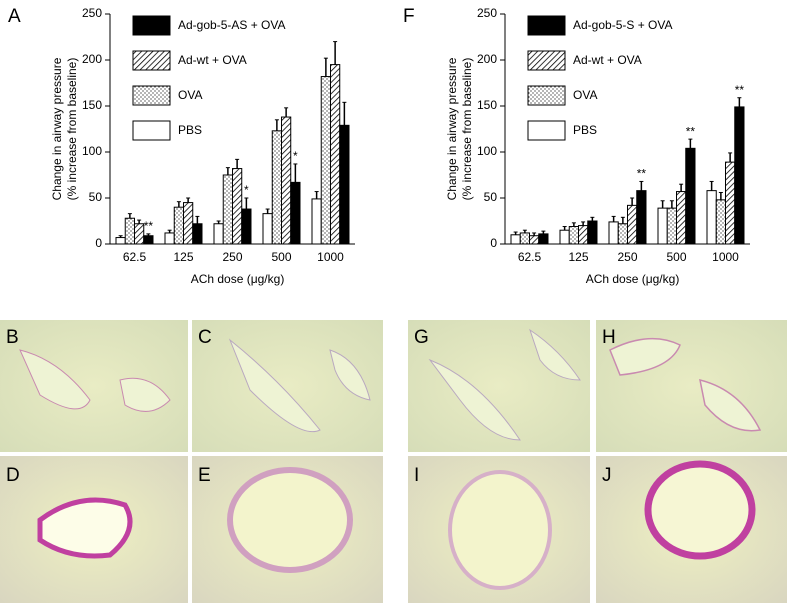  Describe the element at coordinates (14, 16) in the screenshot. I see `panel-label: A` at that location.